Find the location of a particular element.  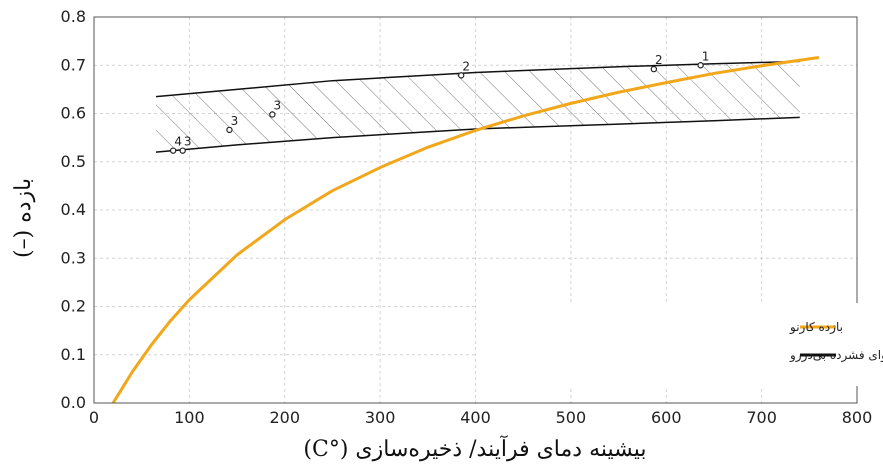

x-tick-label: 500 is located at coordinates (571, 417).